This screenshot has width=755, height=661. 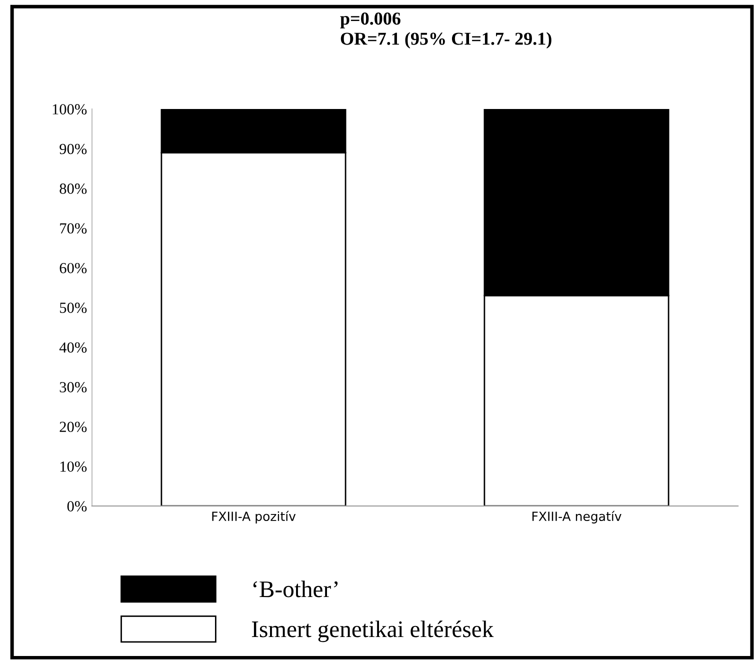 What do you see at coordinates (73, 307) in the screenshot?
I see `y-tick-label: 50%` at bounding box center [73, 307].